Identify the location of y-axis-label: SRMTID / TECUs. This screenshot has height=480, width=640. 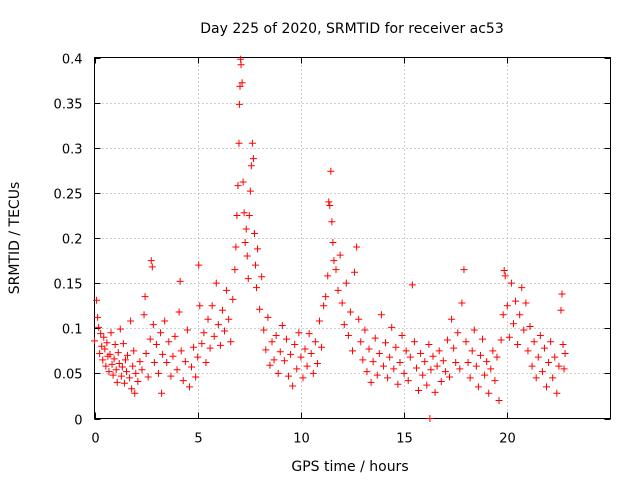
(15, 238).